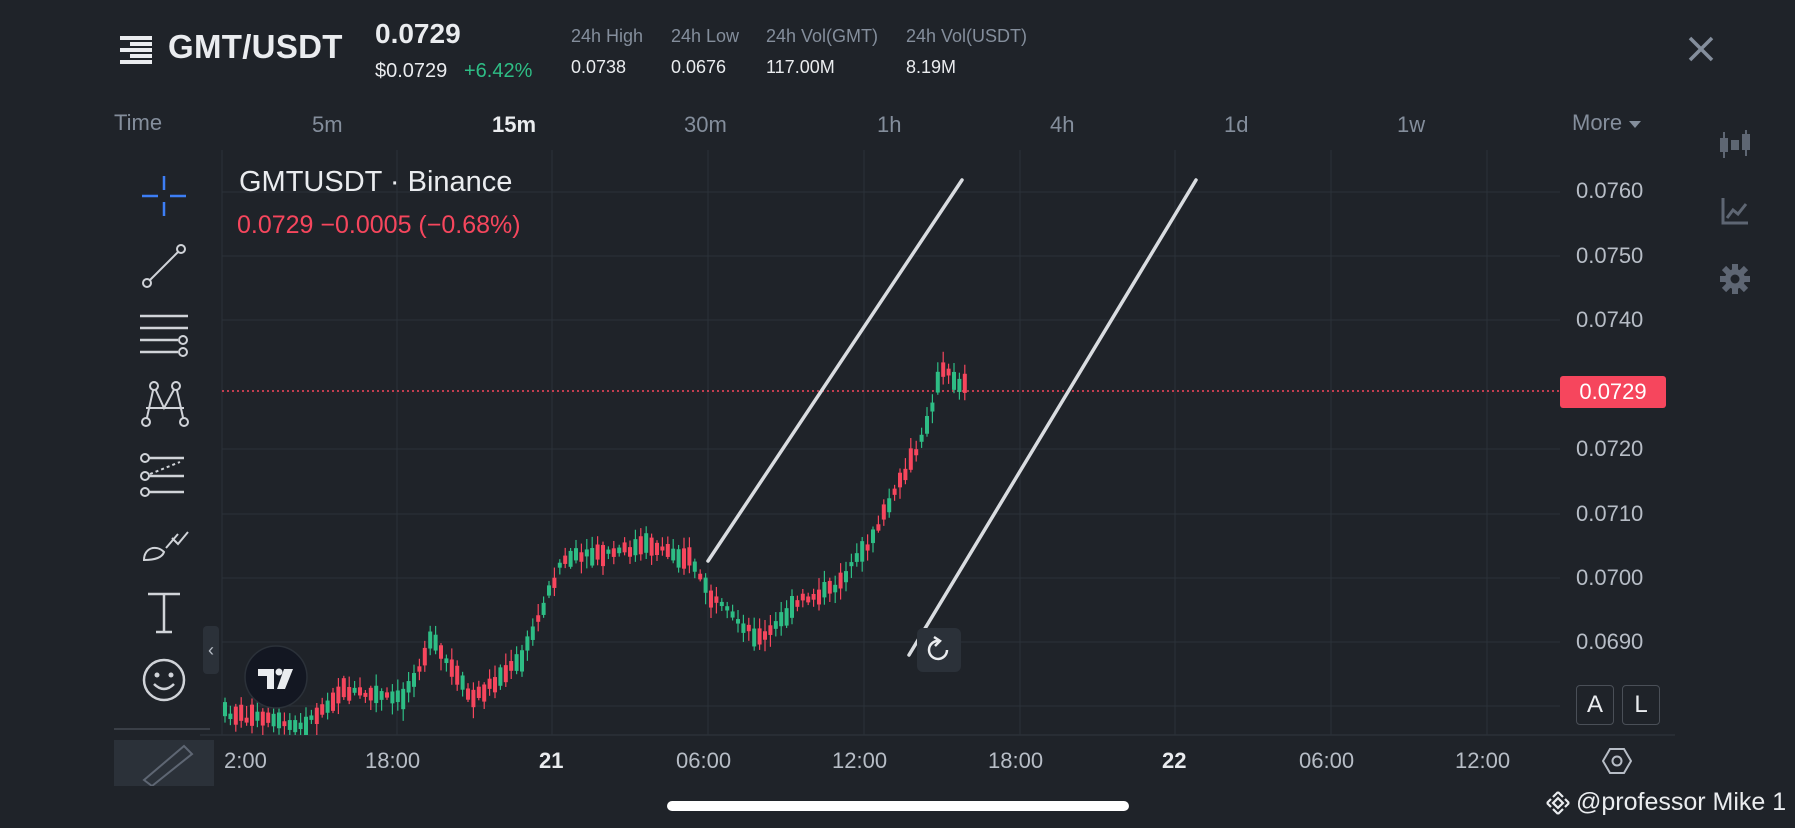  Describe the element at coordinates (164, 404) in the screenshot. I see `pattern-icon` at that location.